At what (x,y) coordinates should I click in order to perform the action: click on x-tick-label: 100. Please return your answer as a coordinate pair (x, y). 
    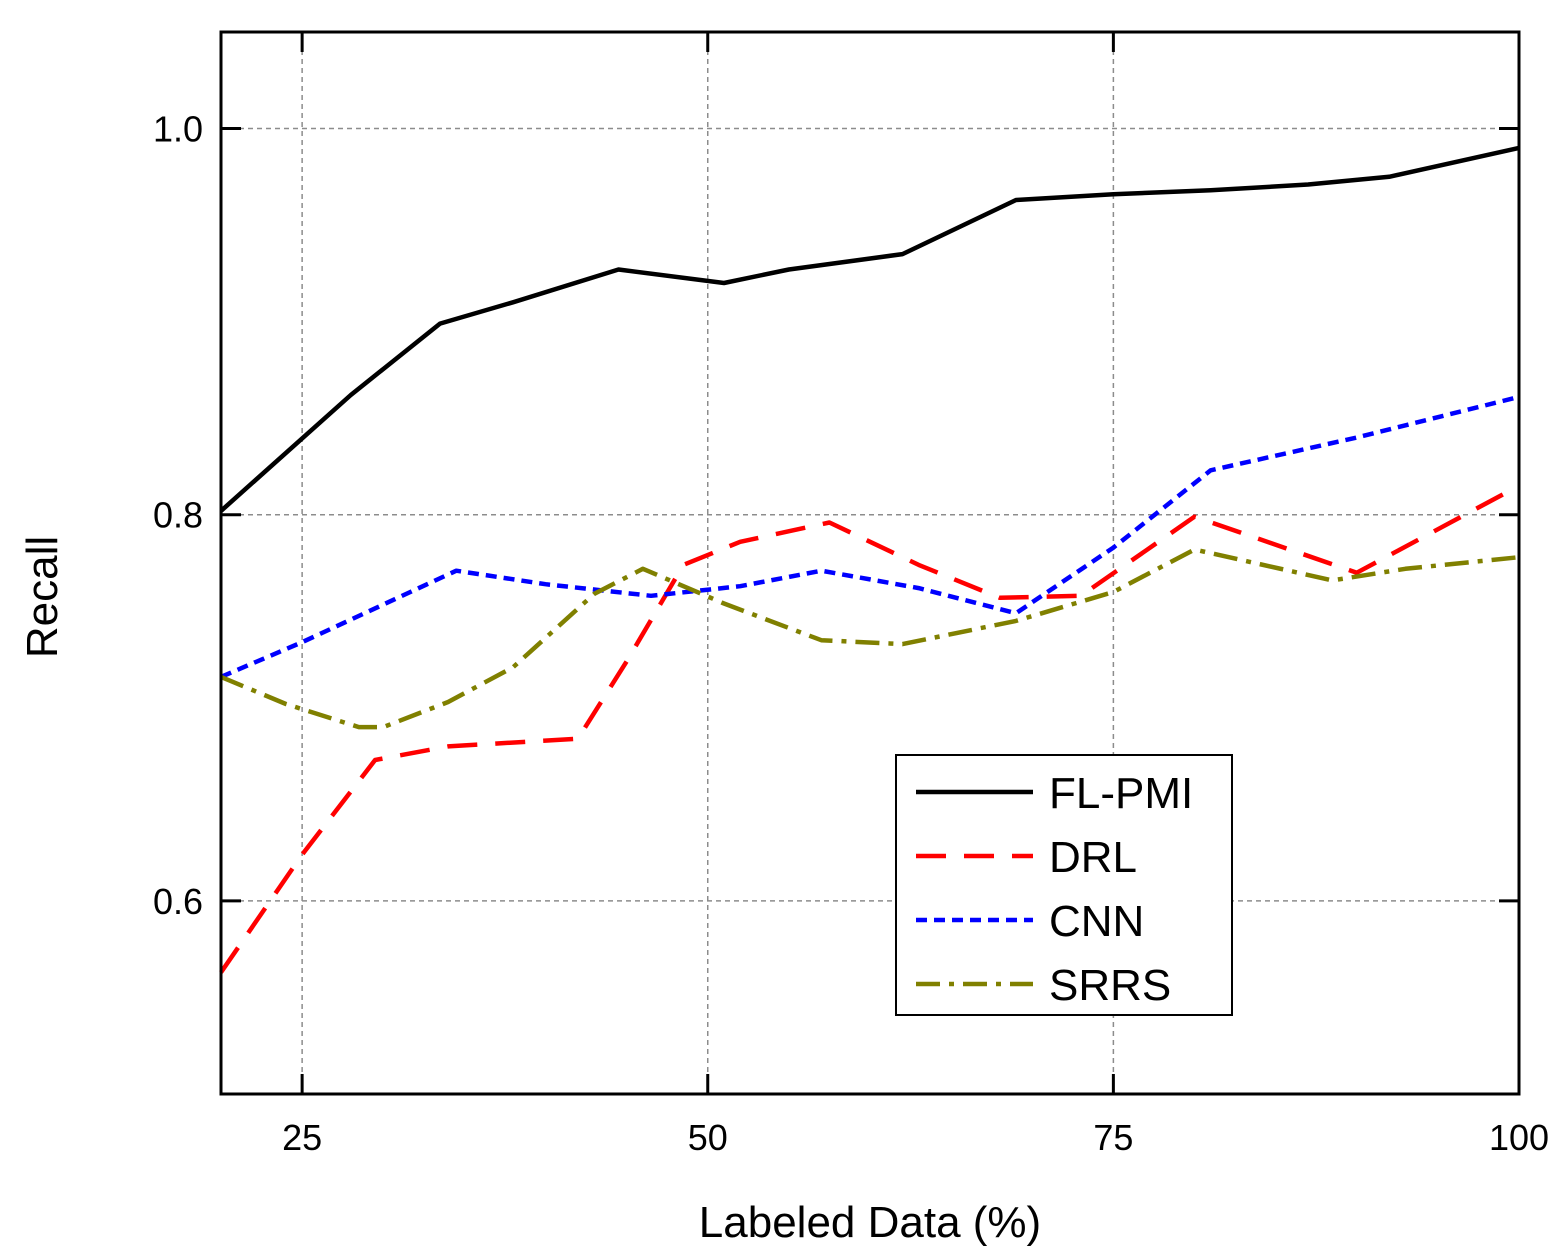
    Looking at the image, I should click on (1519, 1137).